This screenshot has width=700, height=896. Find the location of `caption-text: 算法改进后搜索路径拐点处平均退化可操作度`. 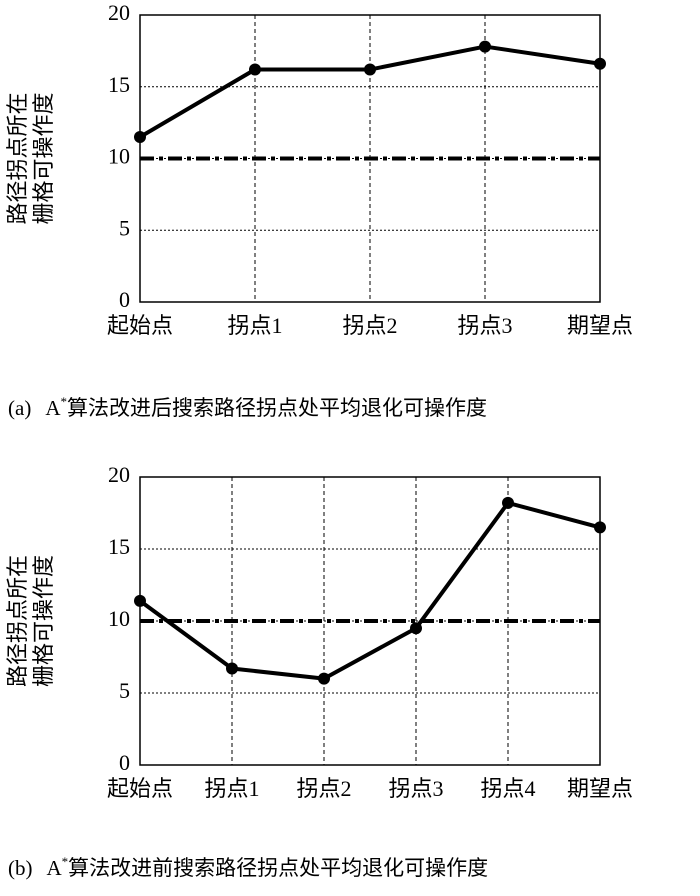

caption-text: 算法改进后搜索路径拐点处平均退化可操作度 is located at coordinates (277, 408).